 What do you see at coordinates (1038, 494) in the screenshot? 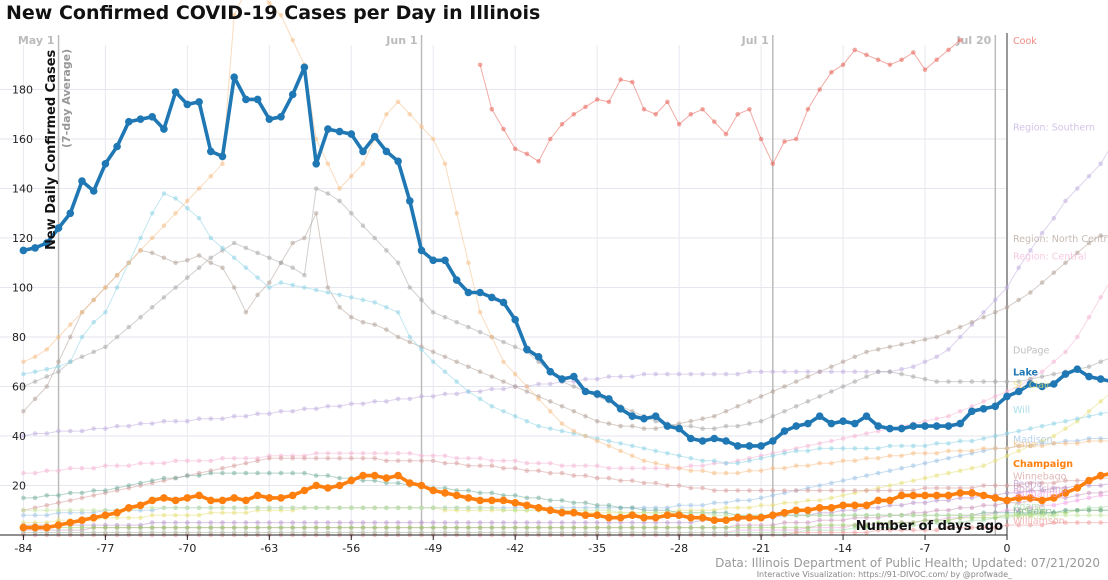
I see `series-end-label: Sangamon` at bounding box center [1038, 494].